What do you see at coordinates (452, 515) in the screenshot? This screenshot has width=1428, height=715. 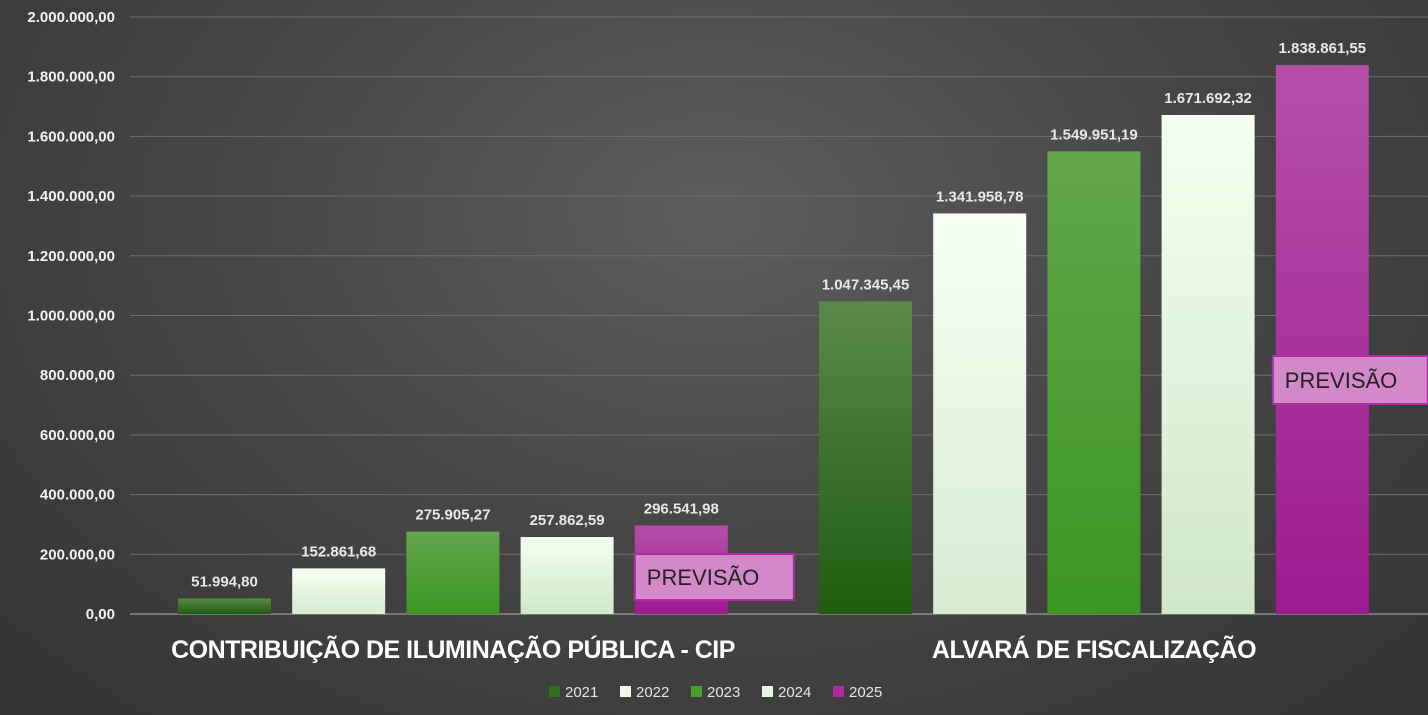 I see `data-label: 275.905,27` at bounding box center [452, 515].